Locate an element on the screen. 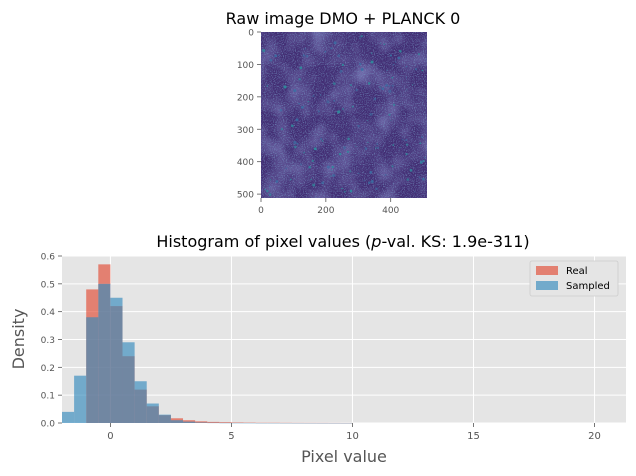 This screenshot has width=636, height=476. histogram-y-label: Density is located at coordinates (18, 339).